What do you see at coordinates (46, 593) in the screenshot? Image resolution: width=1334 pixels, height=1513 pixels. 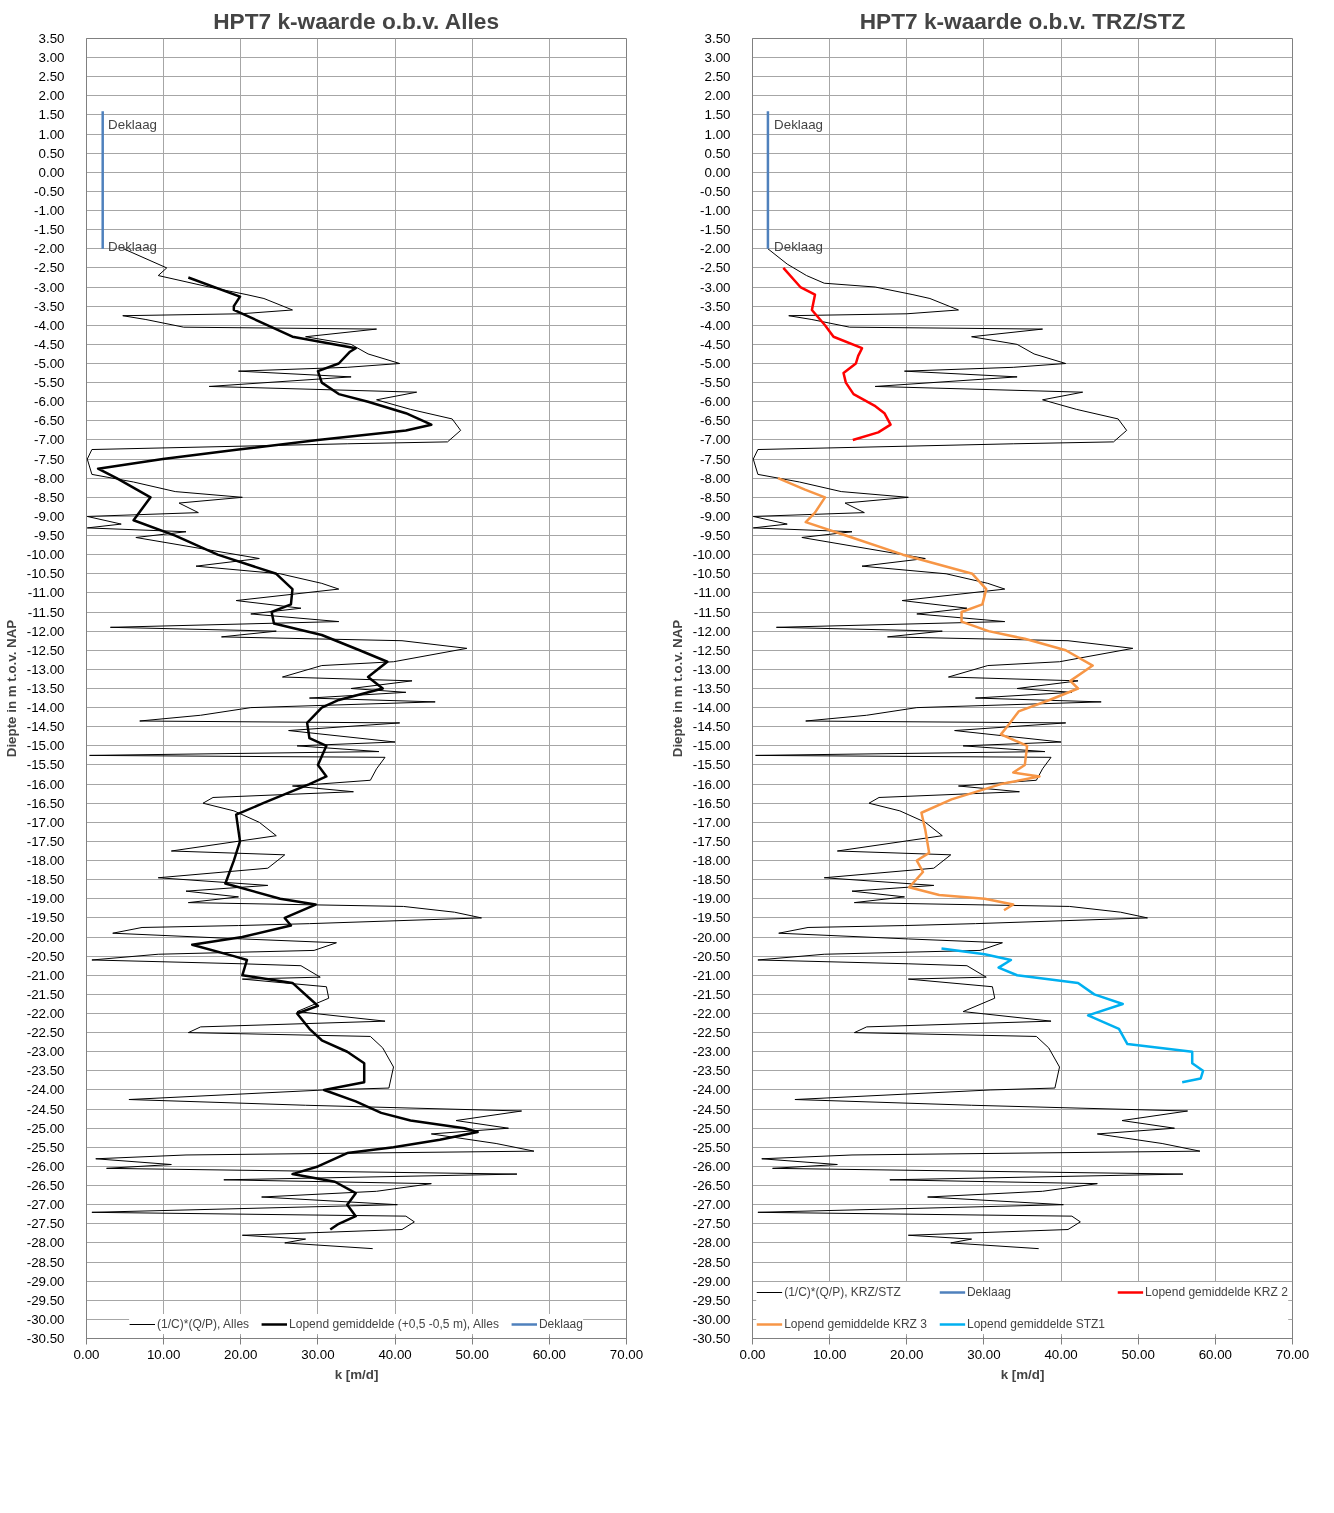 I see `y-tick-label: -11.00` at bounding box center [46, 593].